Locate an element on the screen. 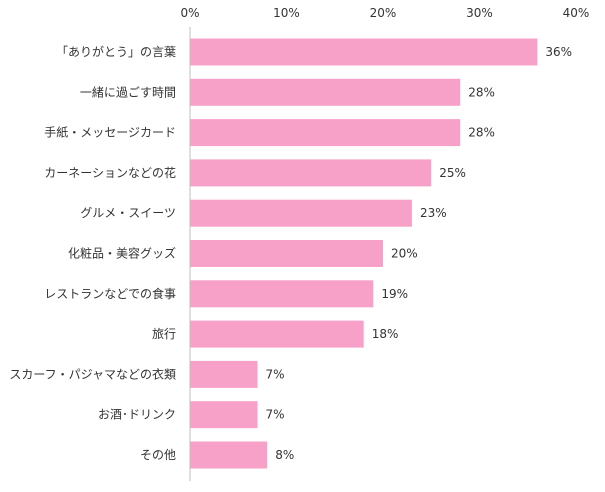  data-label: 36% is located at coordinates (558, 52).